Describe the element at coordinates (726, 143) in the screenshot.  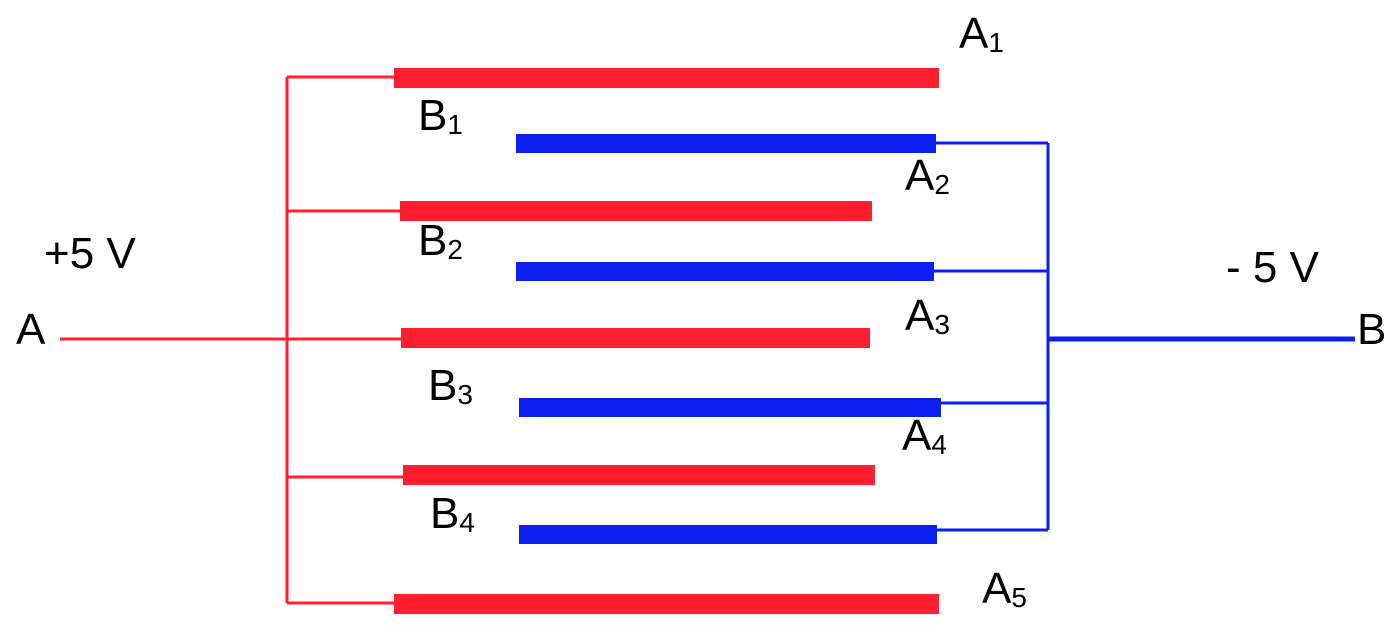
I see `plate-b1` at that location.